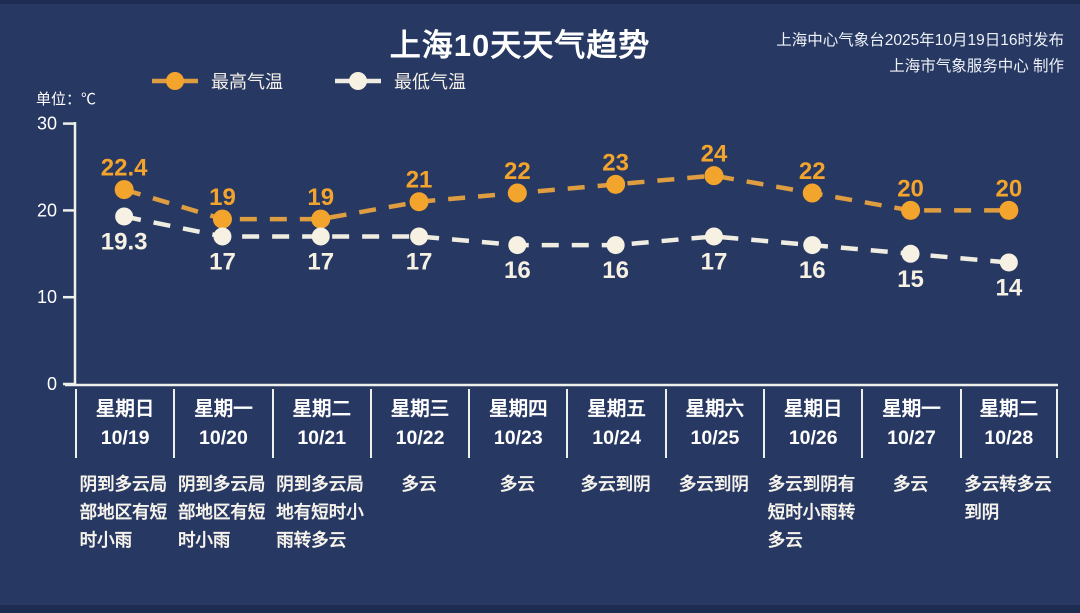  I want to click on bottom-edge-strip, so click(540, 609).